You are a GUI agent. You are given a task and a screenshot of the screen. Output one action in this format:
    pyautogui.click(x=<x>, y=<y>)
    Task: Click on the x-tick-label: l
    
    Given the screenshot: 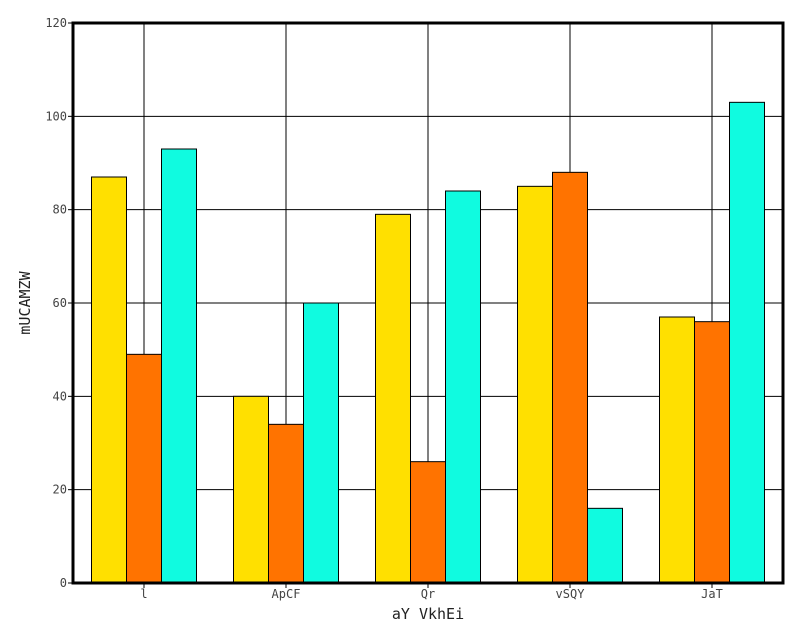 What is the action you would take?
    pyautogui.click(x=143, y=594)
    